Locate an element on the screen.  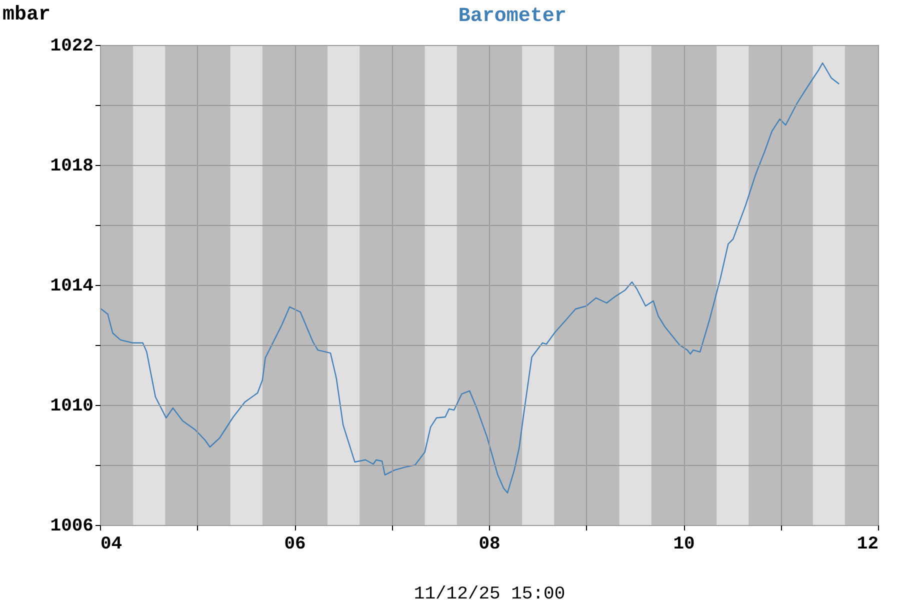
x-tick-label: 04 is located at coordinates (111, 544).